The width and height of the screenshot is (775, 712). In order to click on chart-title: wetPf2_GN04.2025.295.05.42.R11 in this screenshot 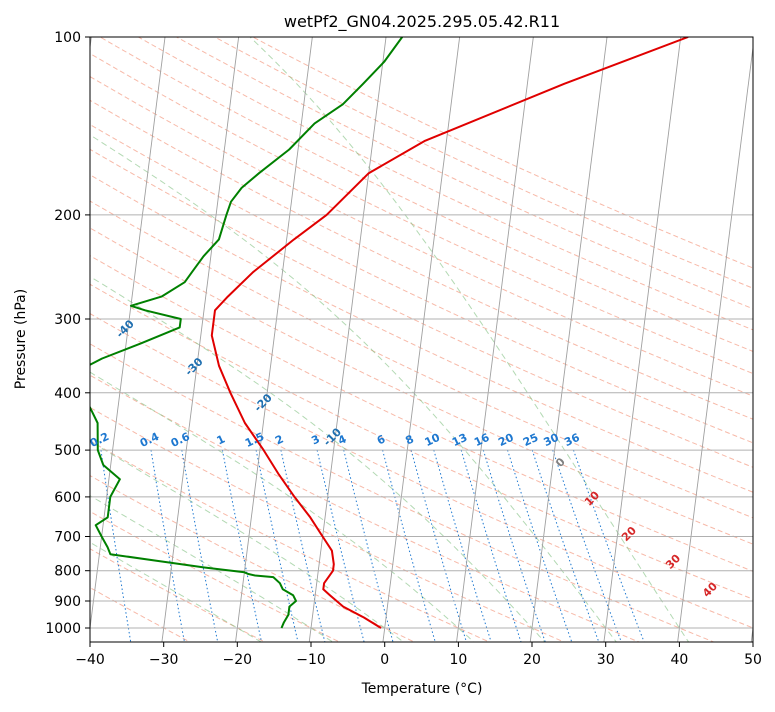, I will do `click(422, 22)`.